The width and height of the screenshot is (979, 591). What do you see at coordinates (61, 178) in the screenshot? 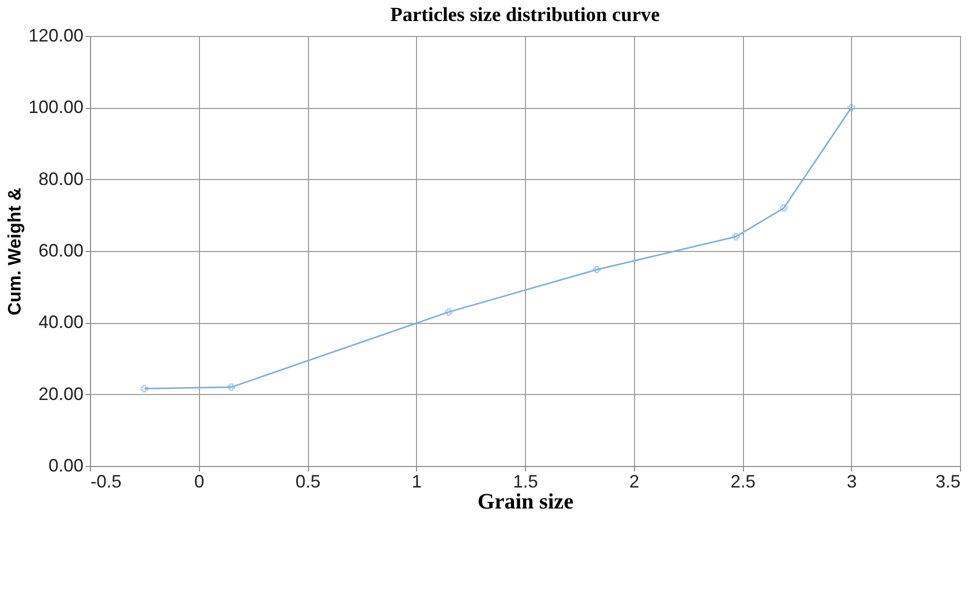
I see `y-tick-label: 80.00` at bounding box center [61, 178].